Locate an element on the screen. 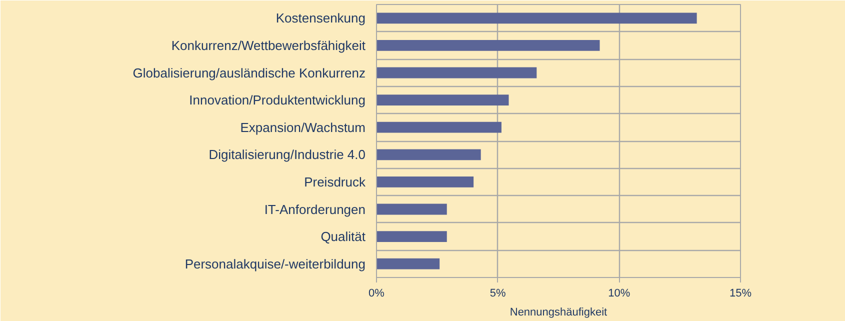 Image resolution: width=845 pixels, height=321 pixels. y-tick-label: Expansion/Wachstum is located at coordinates (303, 127).